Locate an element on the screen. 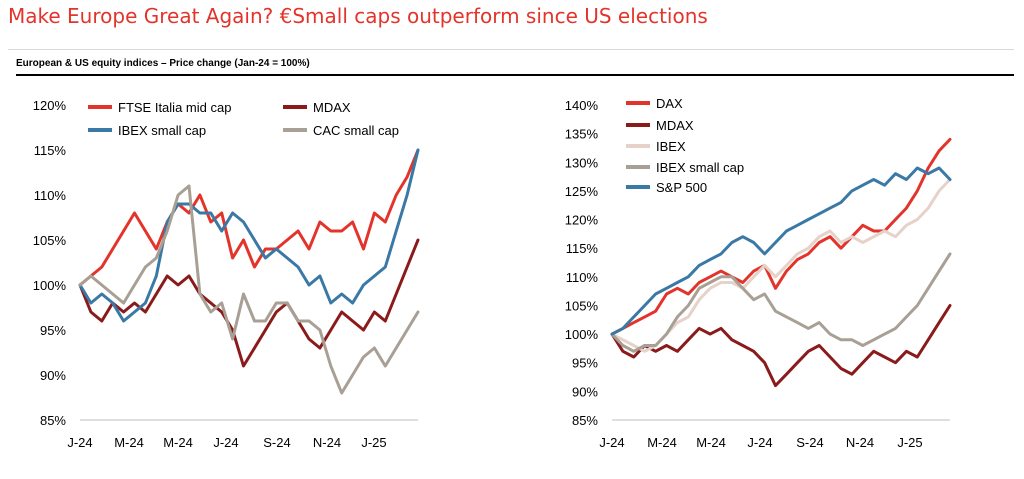 This screenshot has height=479, width=1024. legend-label: FTSE Italia mid cap is located at coordinates (174, 107).